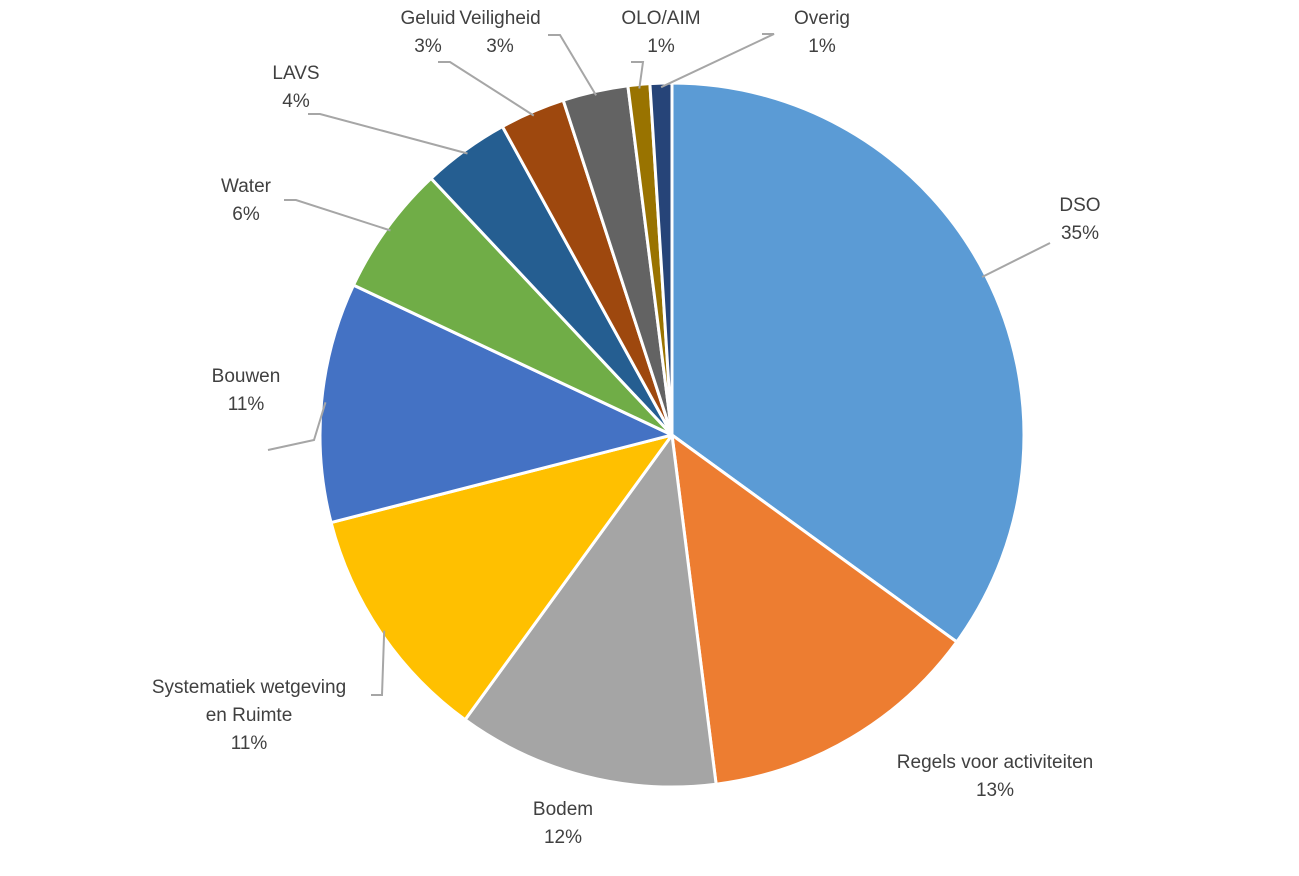  What do you see at coordinates (246, 186) in the screenshot?
I see `data-label-name-water: Water` at bounding box center [246, 186].